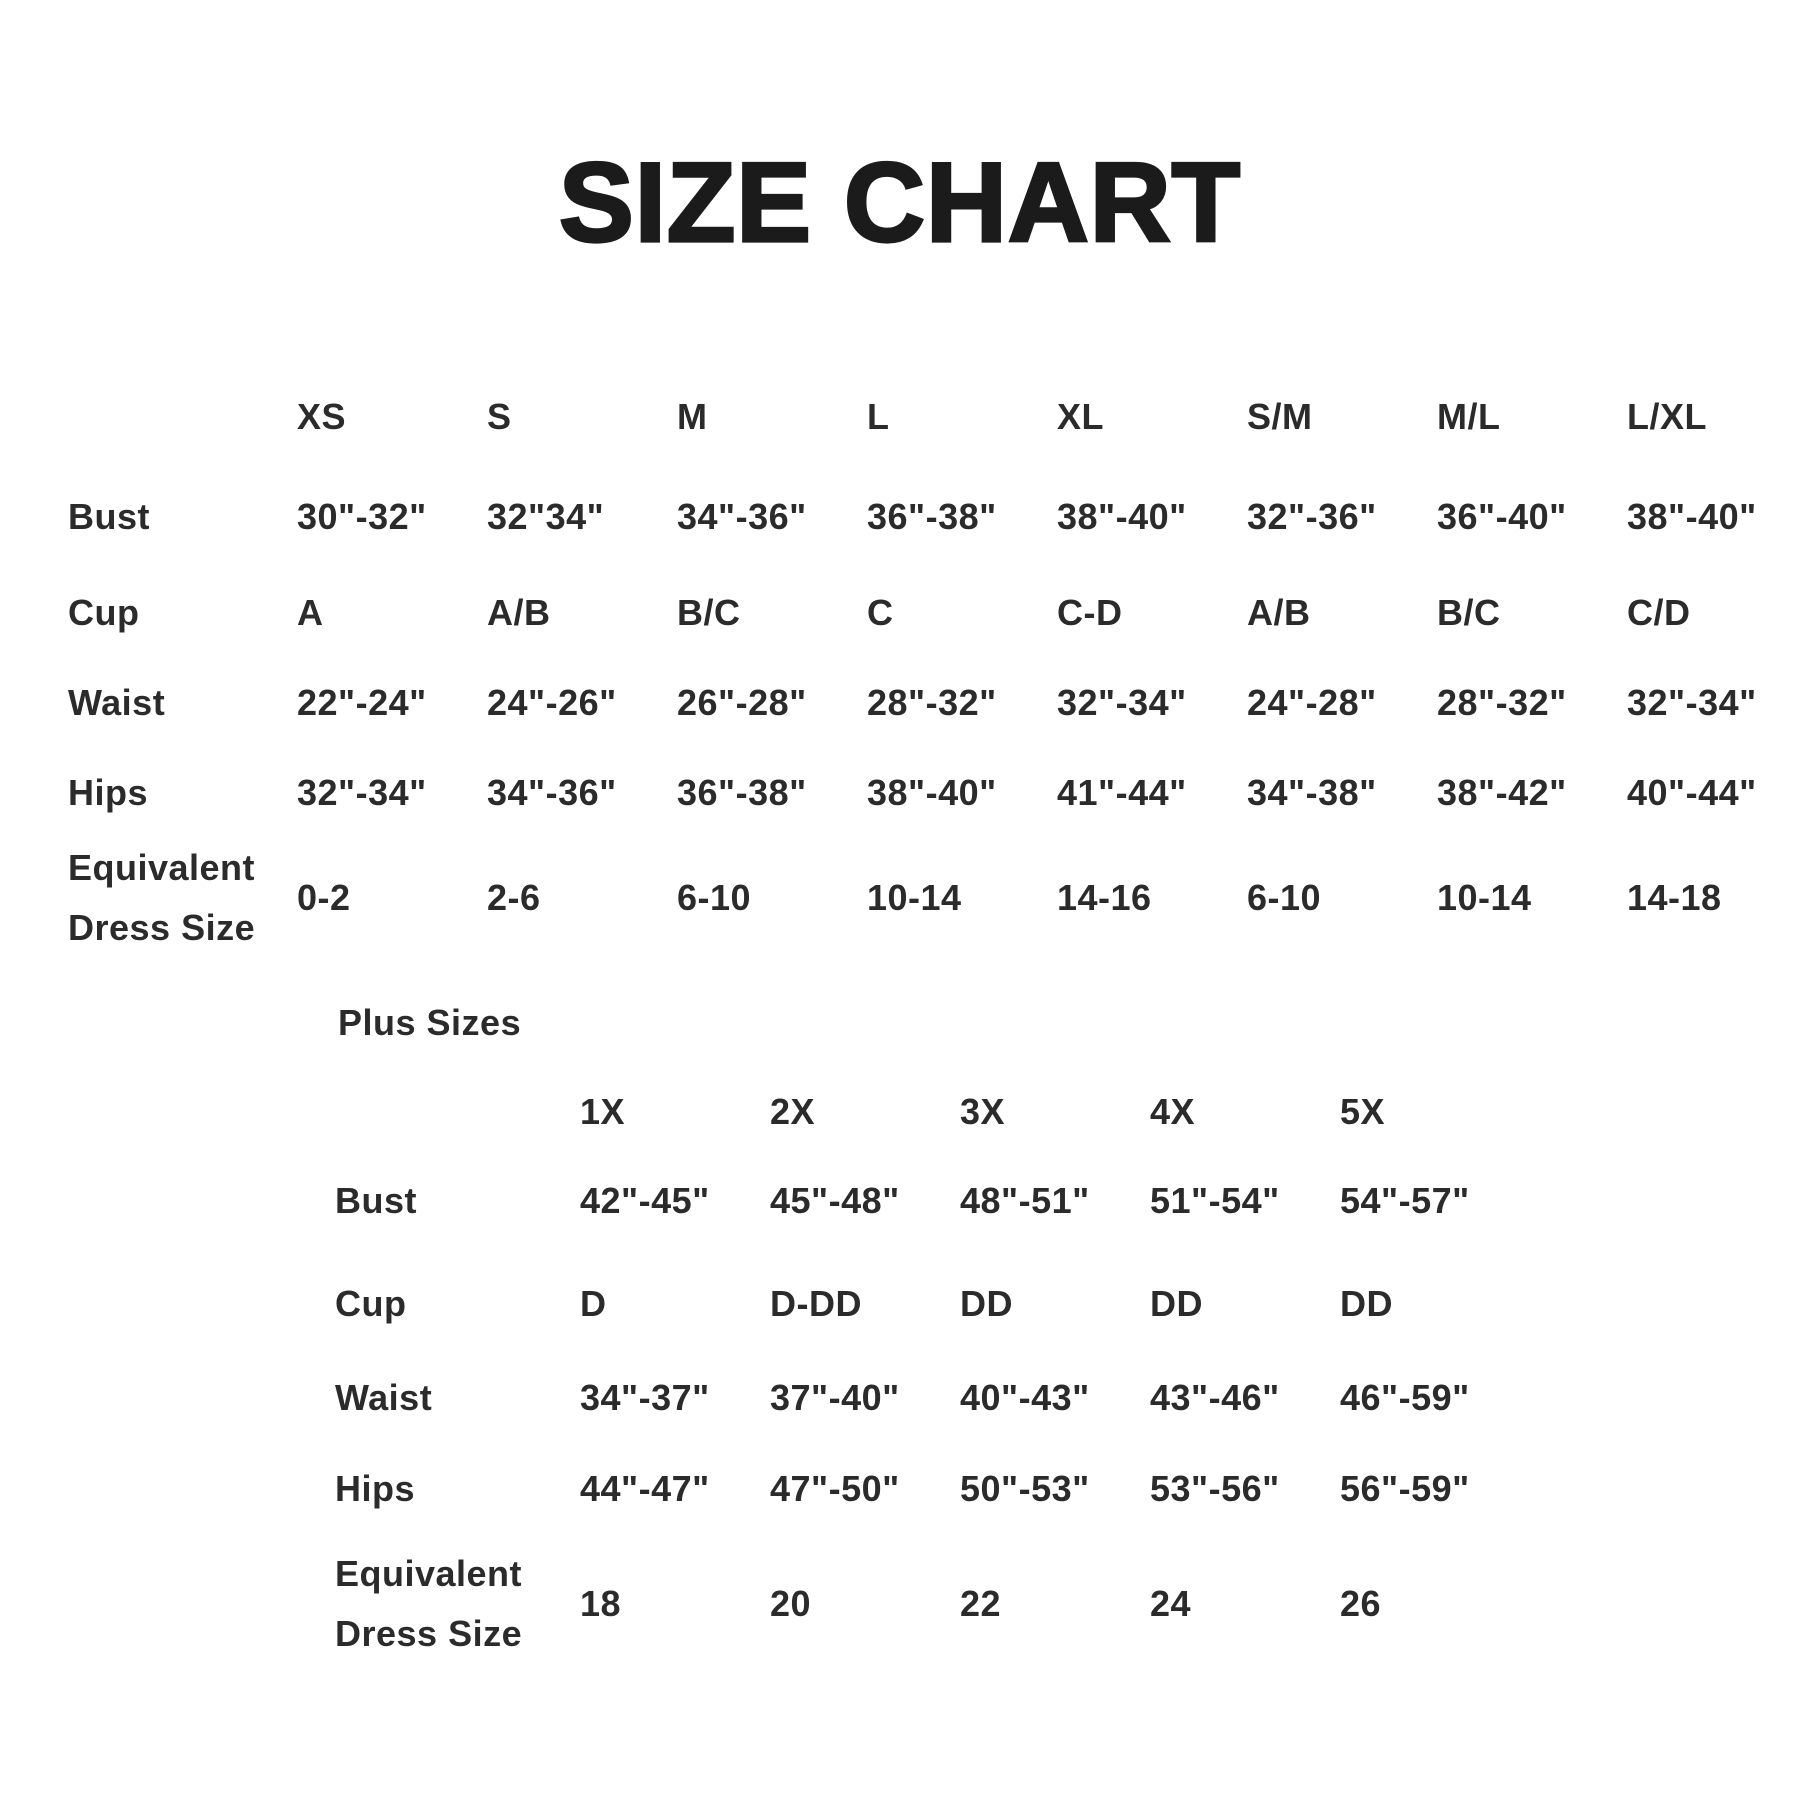  What do you see at coordinates (1502, 516) in the screenshot?
I see `size-value-cell: 36"-40"` at bounding box center [1502, 516].